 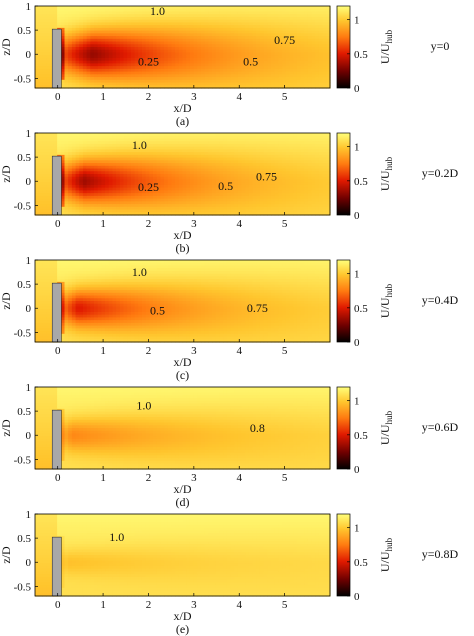 What do you see at coordinates (357, 21) in the screenshot?
I see `colorbar-tick-label: 1` at bounding box center [357, 21].